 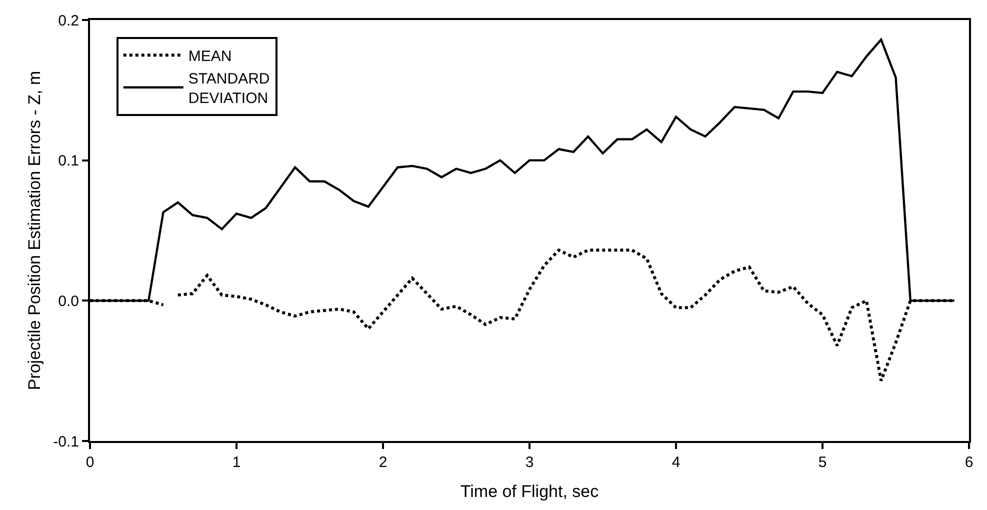 What do you see at coordinates (383, 462) in the screenshot?
I see `x-tick-label: 2` at bounding box center [383, 462].